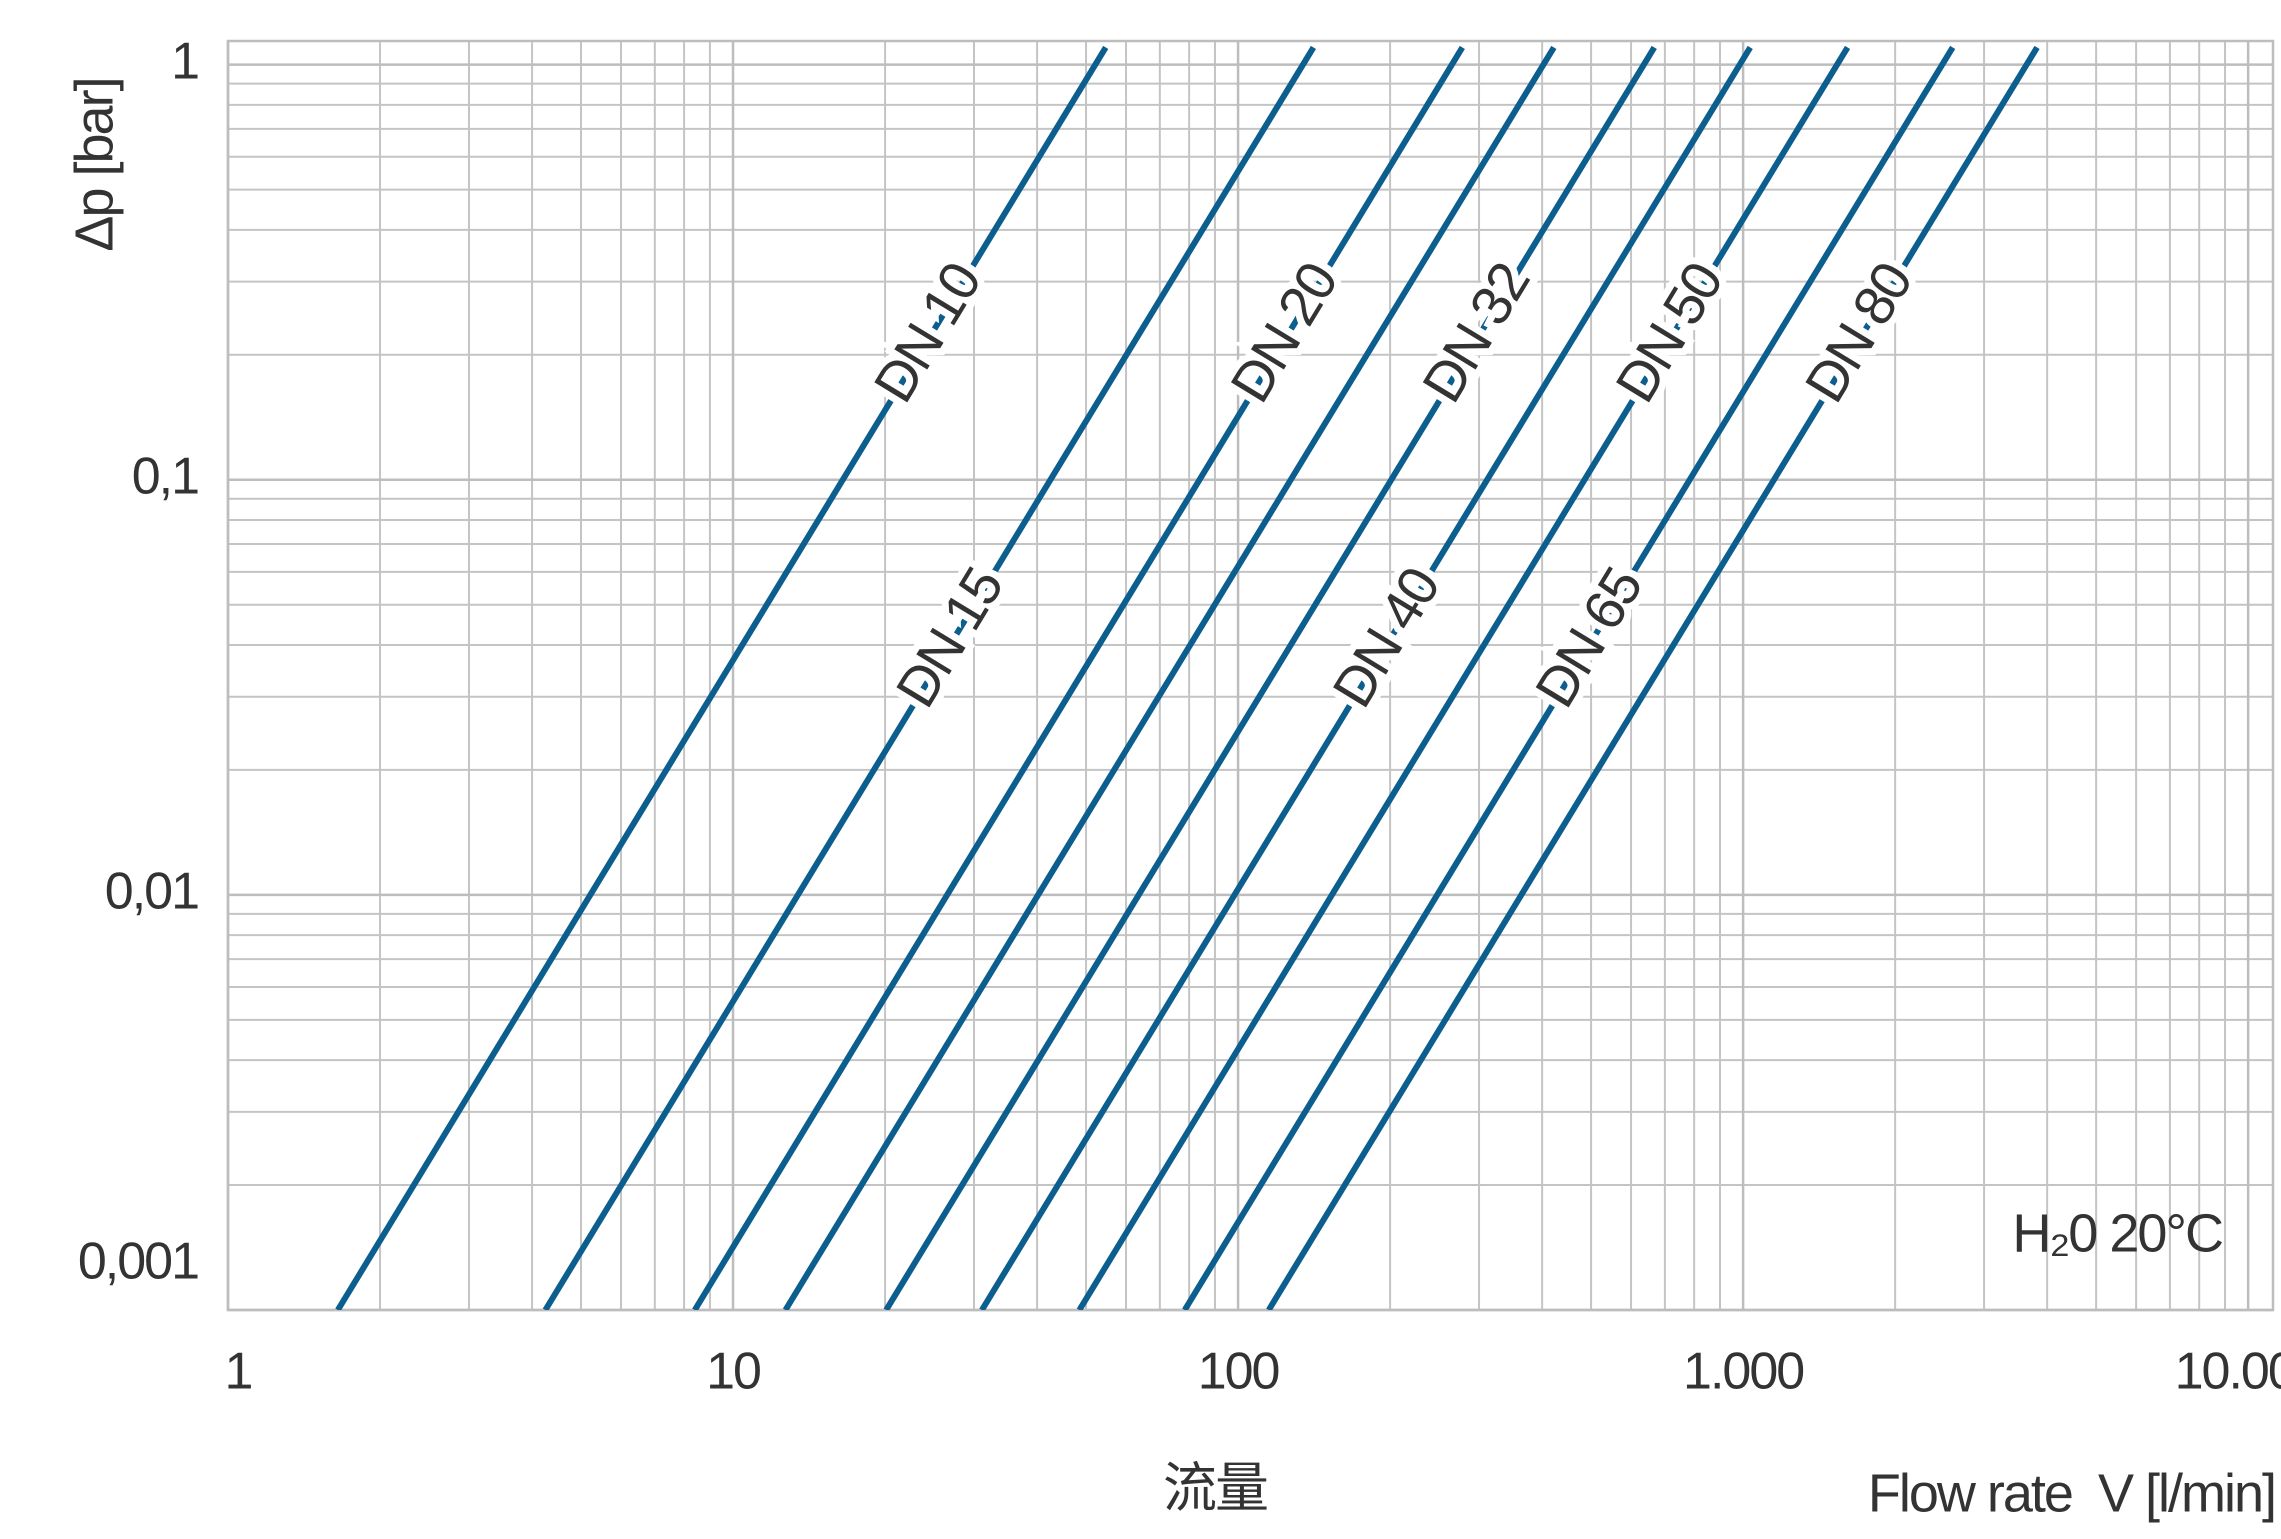 This screenshot has height=1539, width=2281. Describe the element at coordinates (1475, 333) in the screenshot. I see `series-label: DN 32` at that location.